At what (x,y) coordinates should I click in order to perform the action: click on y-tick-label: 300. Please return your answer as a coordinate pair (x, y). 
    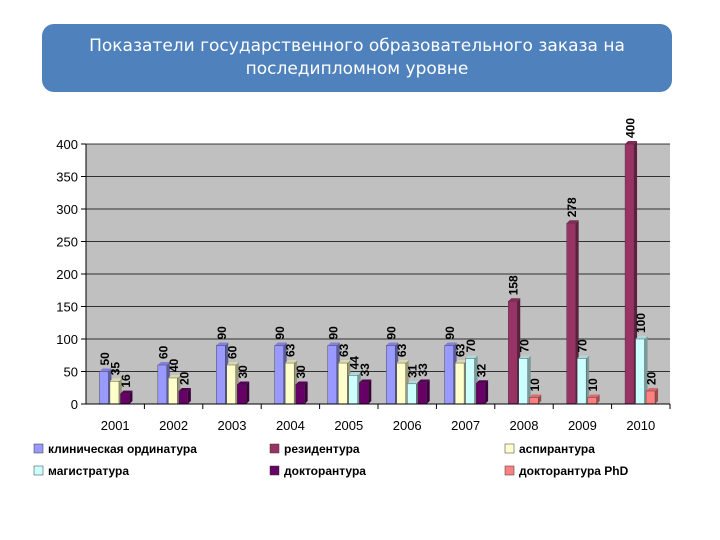
    Looking at the image, I should click on (67, 209).